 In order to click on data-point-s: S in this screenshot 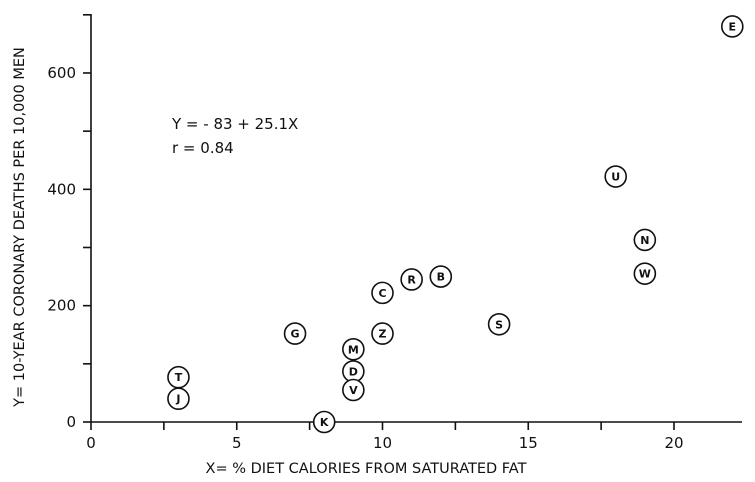, I will do `click(499, 324)`.